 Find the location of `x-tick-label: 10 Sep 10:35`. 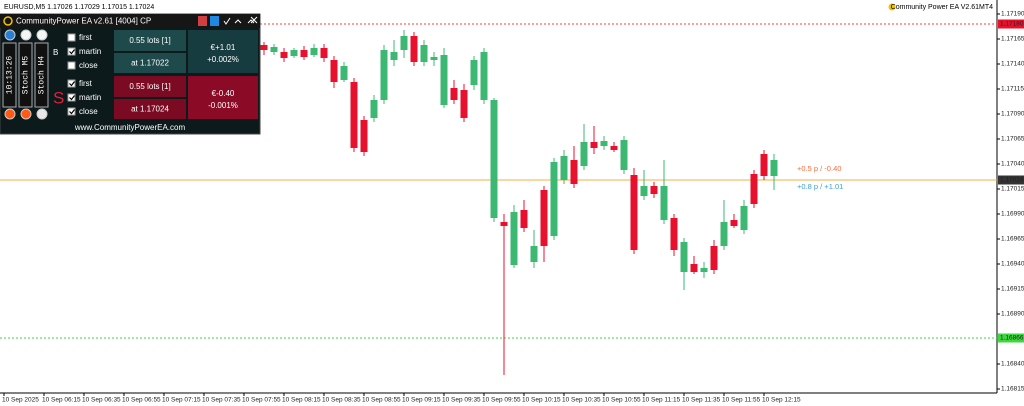

x-tick-label: 10 Sep 10:35 is located at coordinates (581, 400).